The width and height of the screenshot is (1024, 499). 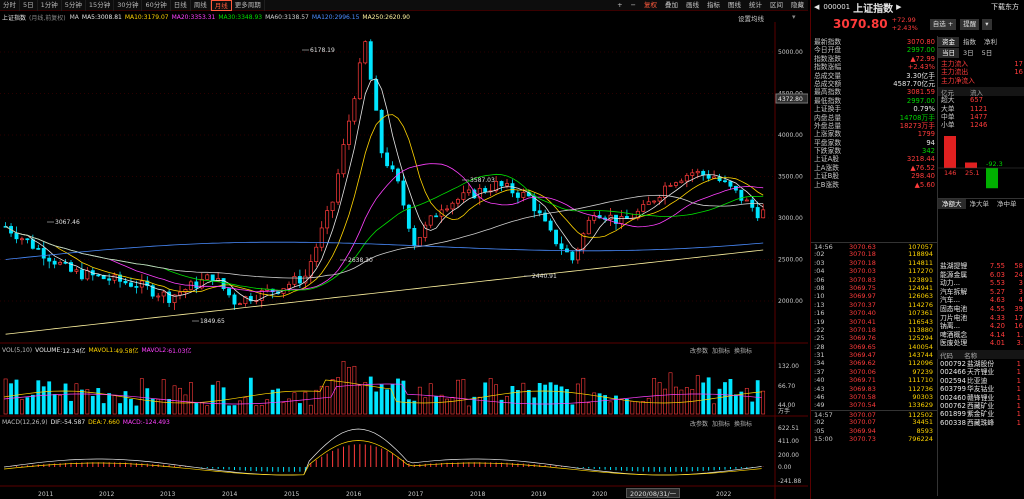 What do you see at coordinates (828, 67) in the screenshot?
I see `quote-label: 指数涨幅` at bounding box center [828, 67].